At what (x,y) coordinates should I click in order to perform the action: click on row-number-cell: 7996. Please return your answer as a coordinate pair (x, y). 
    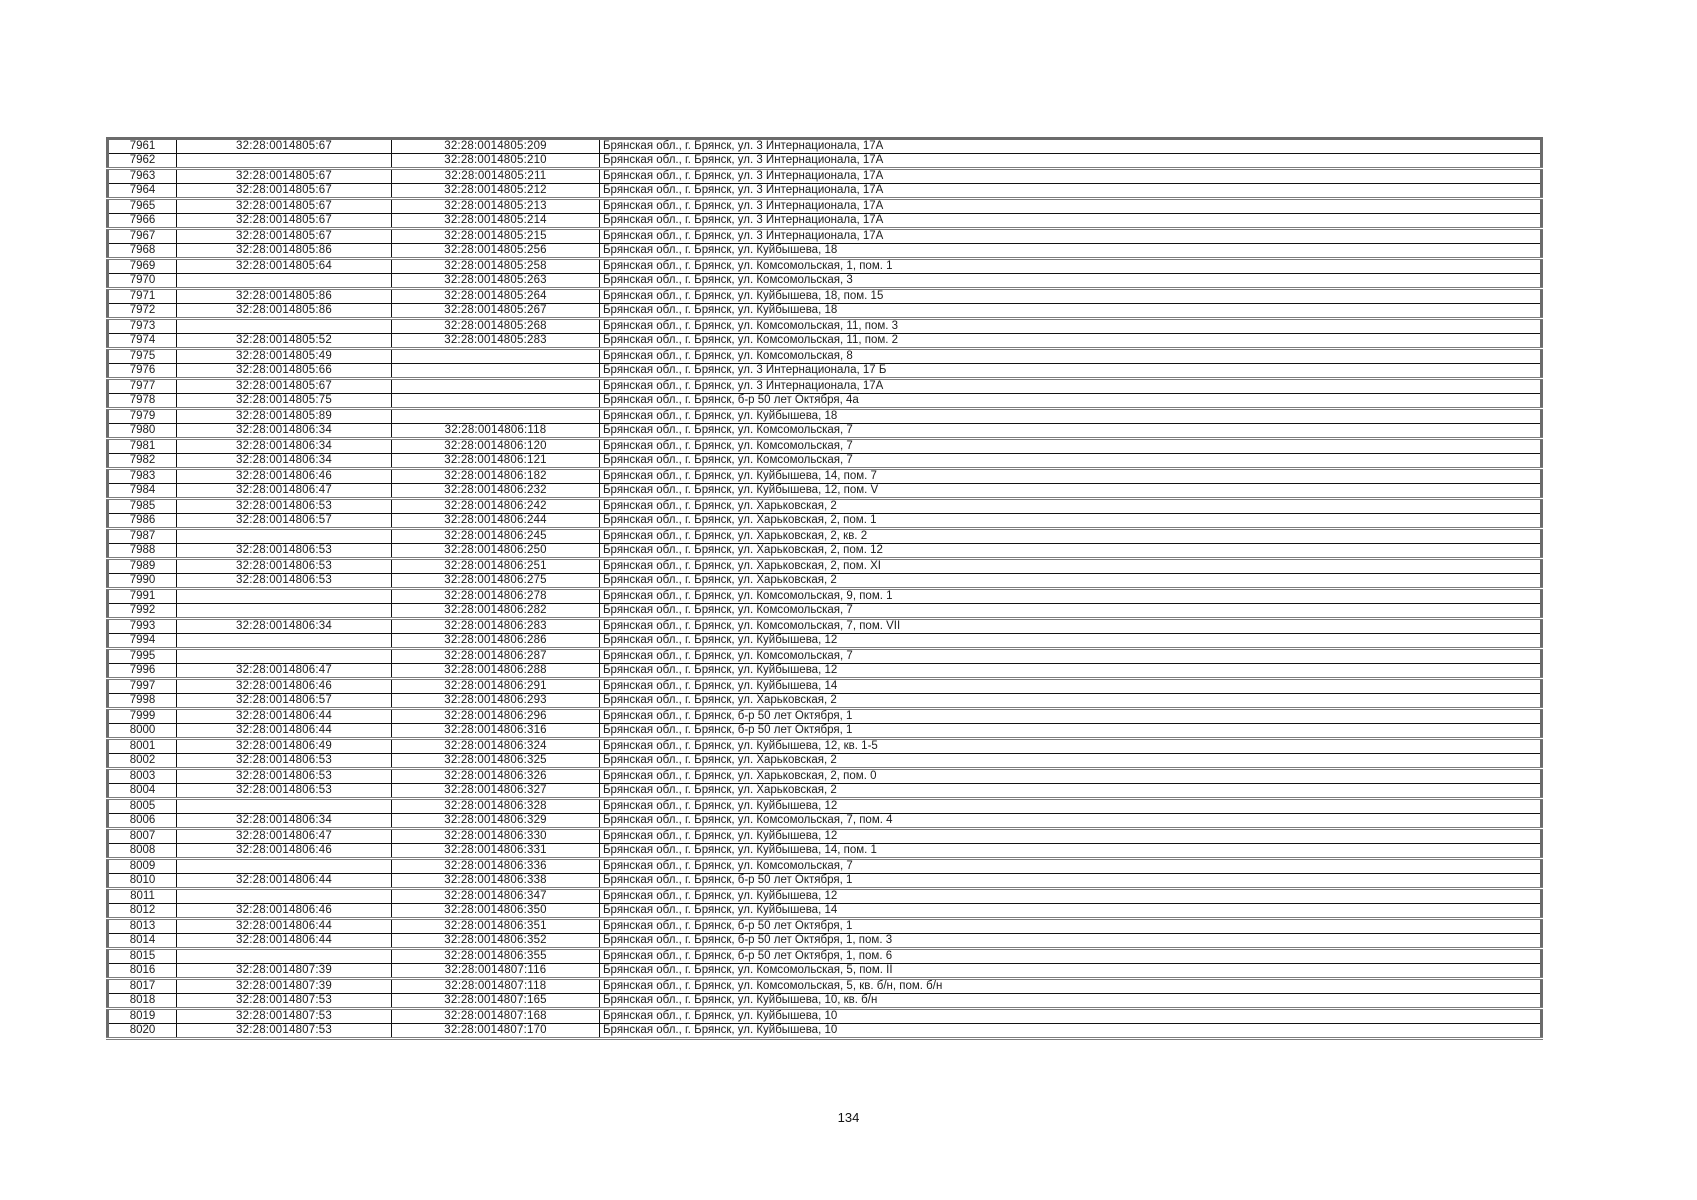
    Looking at the image, I should click on (142, 671).